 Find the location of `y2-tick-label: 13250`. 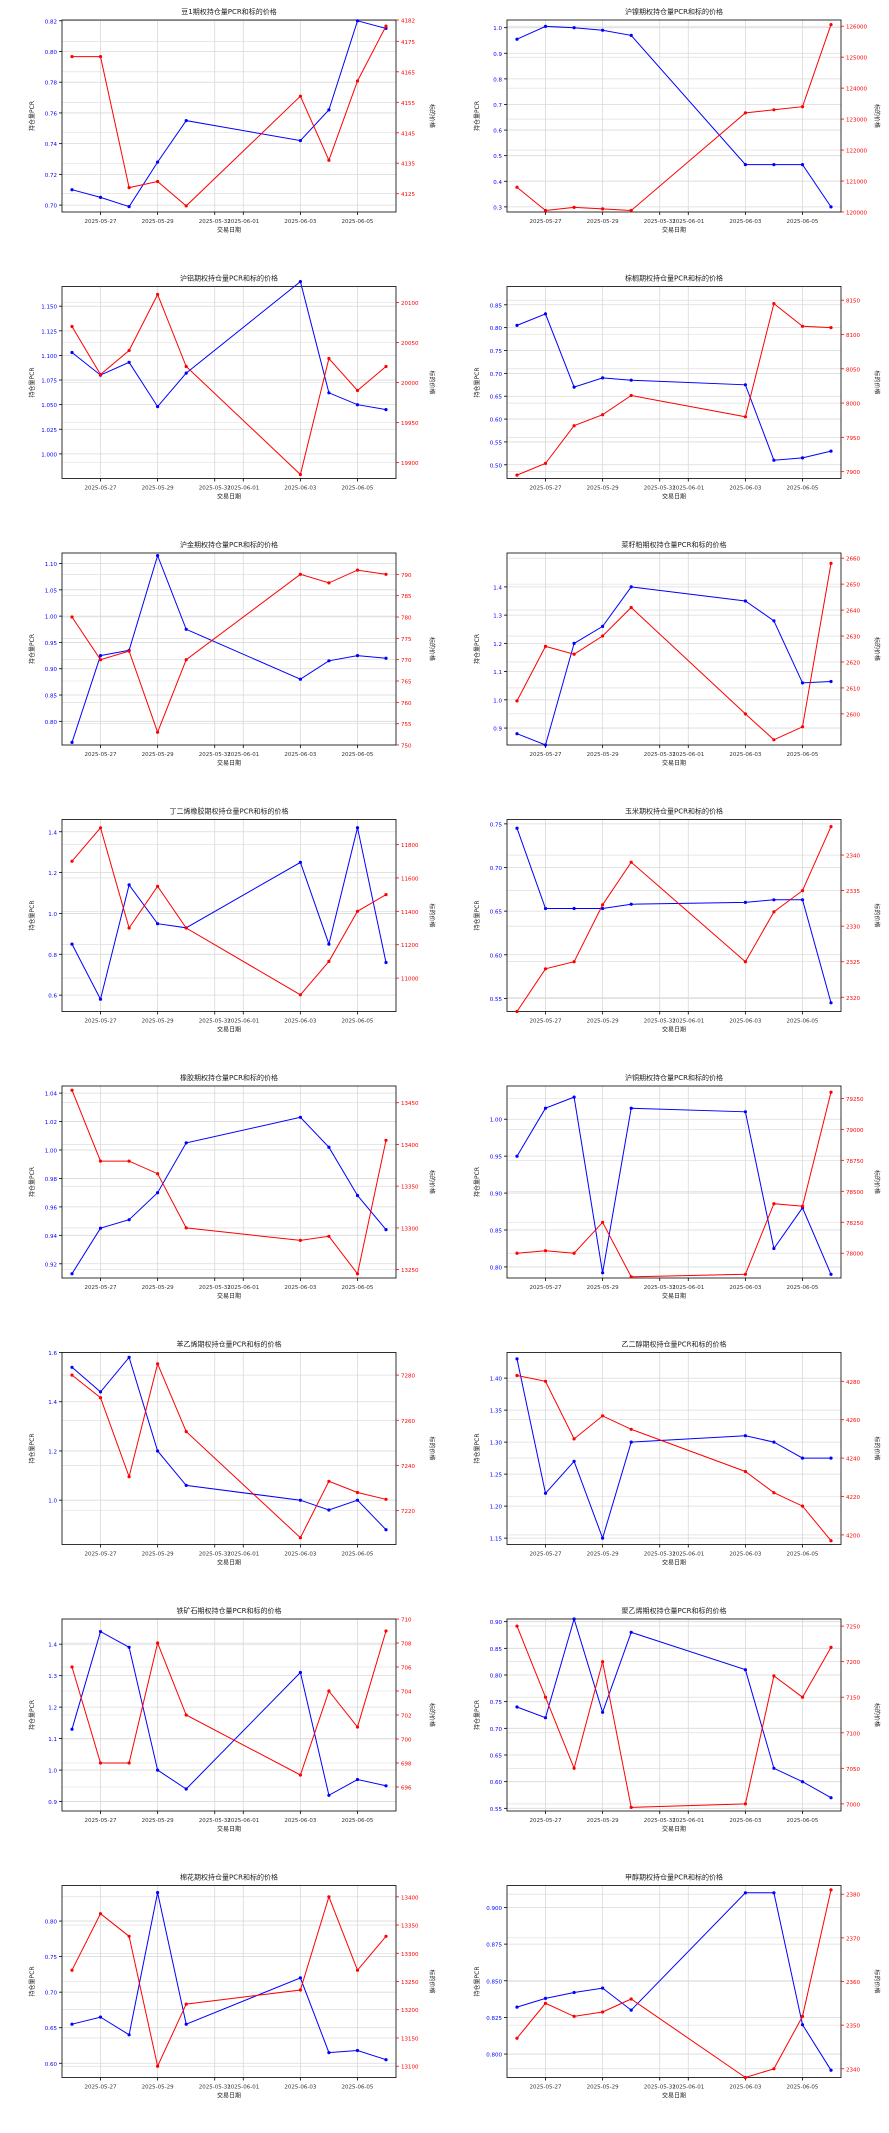

y2-tick-label: 13250 is located at coordinates (410, 1983).